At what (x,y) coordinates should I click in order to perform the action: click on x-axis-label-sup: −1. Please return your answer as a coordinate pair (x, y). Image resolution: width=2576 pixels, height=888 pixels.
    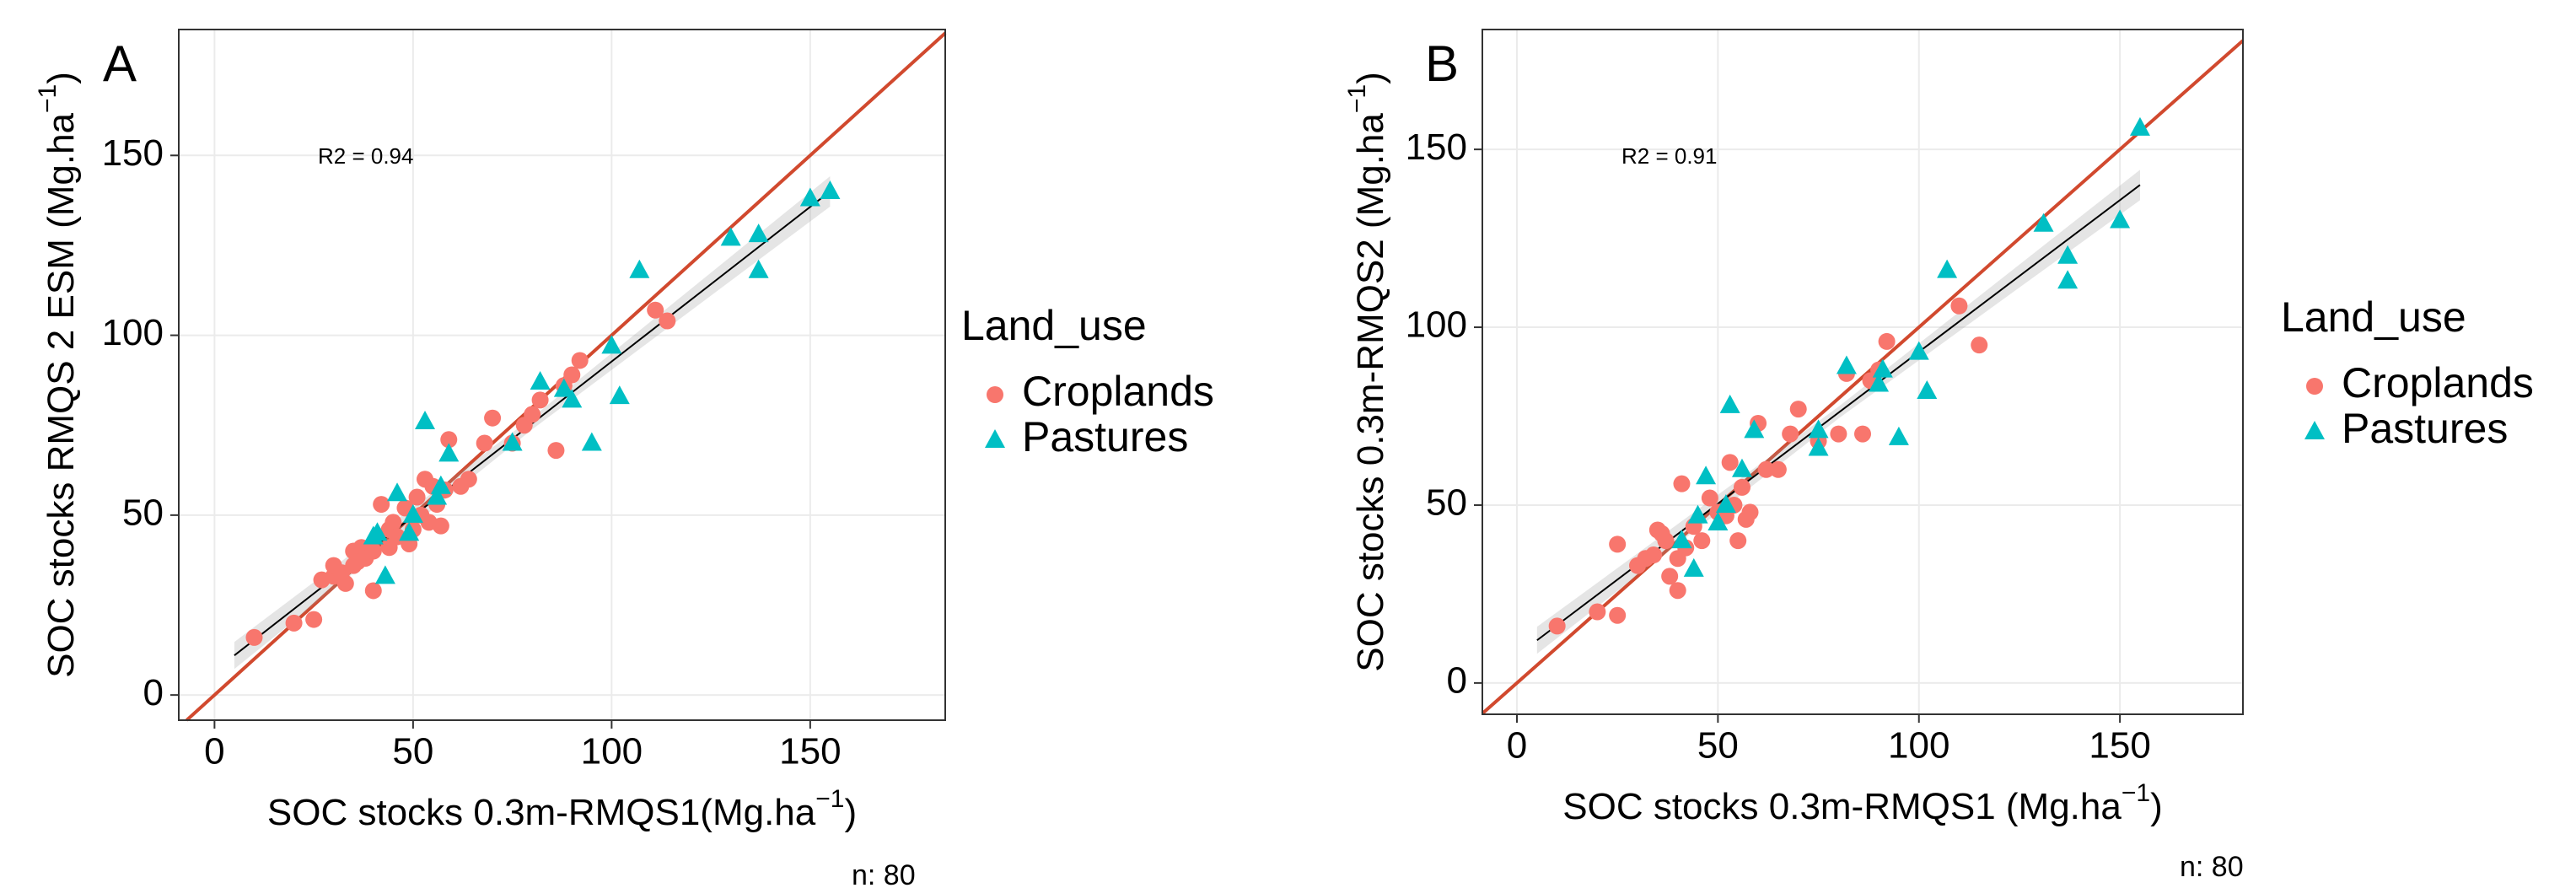
    Looking at the image, I should click on (2136, 793).